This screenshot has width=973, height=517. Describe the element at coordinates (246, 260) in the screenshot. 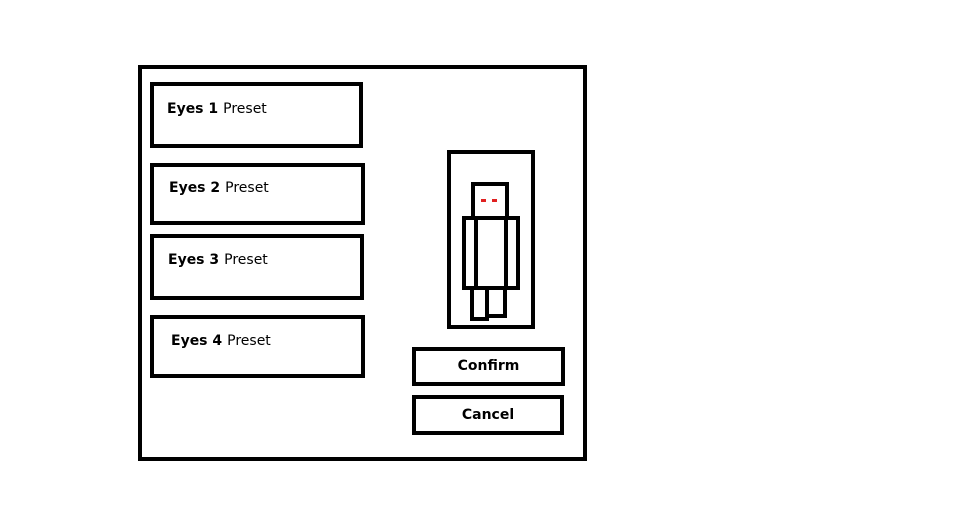

I see `preset-eyes-3-suffix: Preset` at that location.